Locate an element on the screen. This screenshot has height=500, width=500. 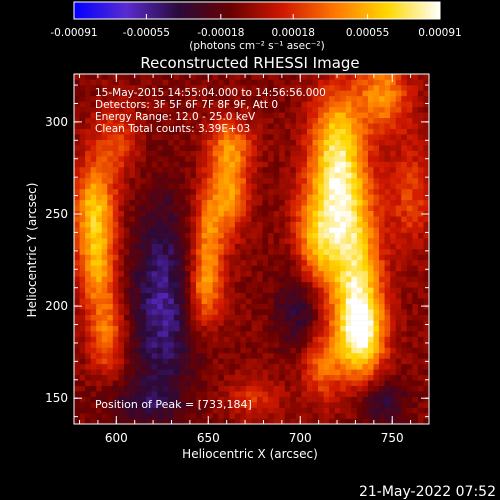
info-line: 15-May-2015 14:55:04.000 to 14:56:56.000 is located at coordinates (210, 93).